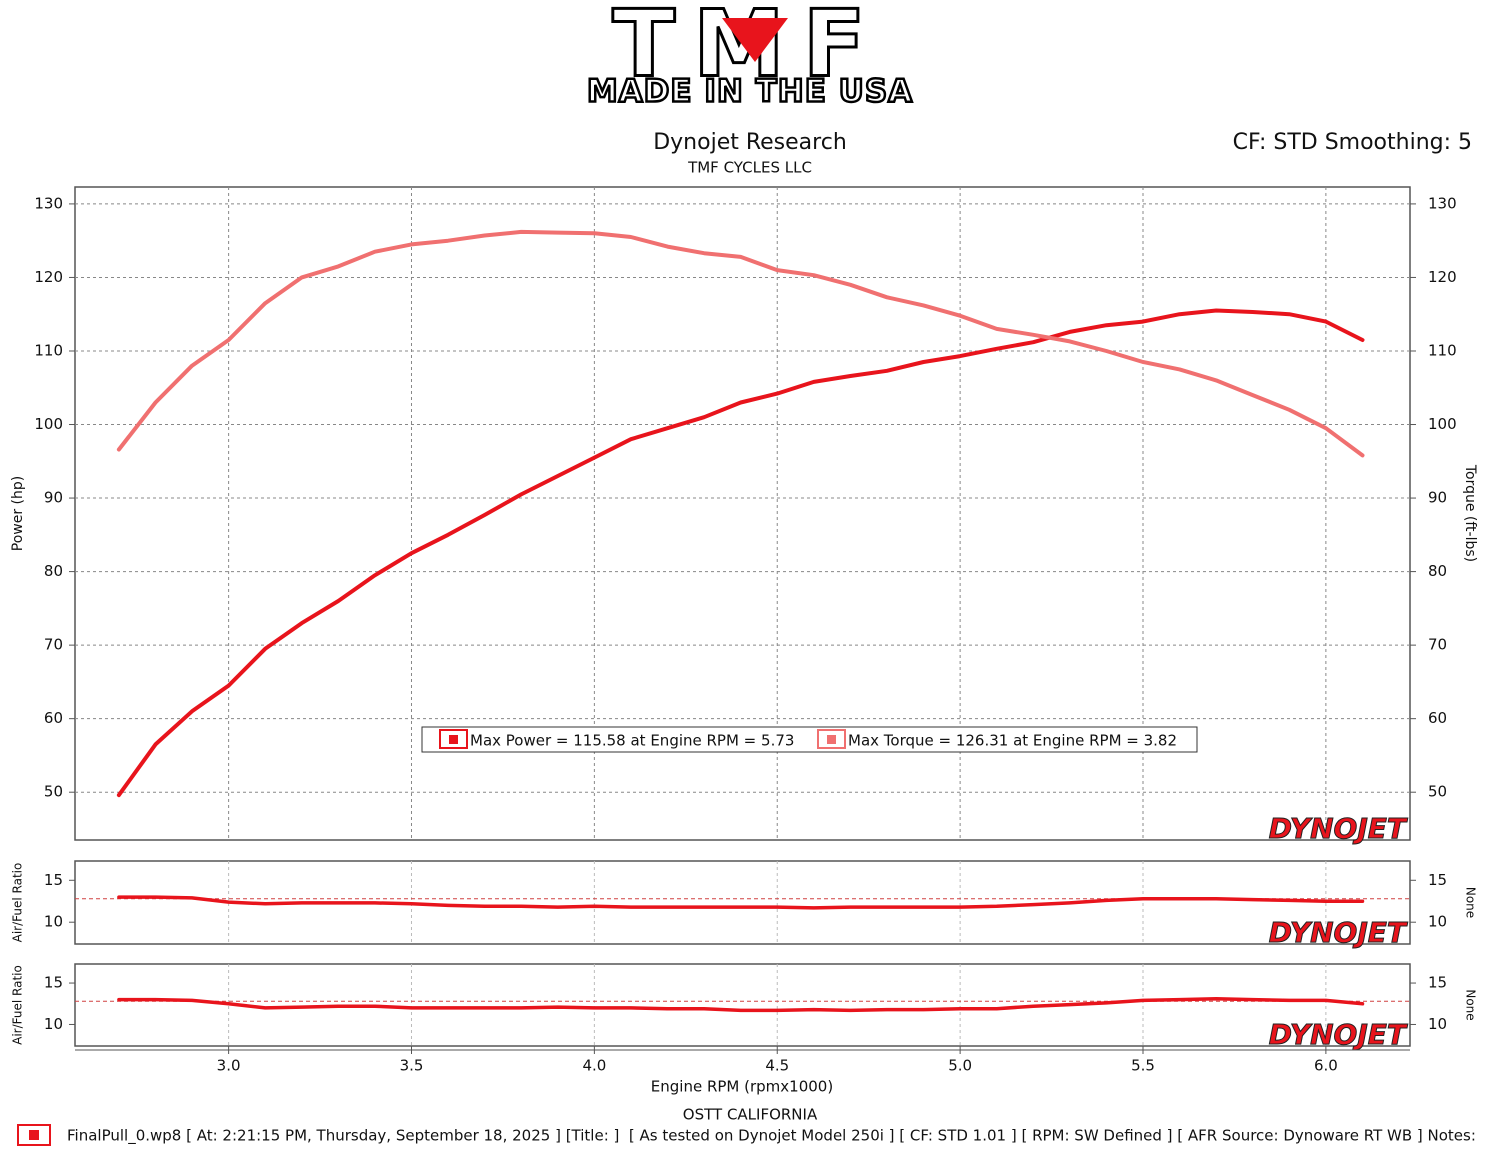  Describe the element at coordinates (34, 1135) in the screenshot. I see `run-icon-dot` at that location.